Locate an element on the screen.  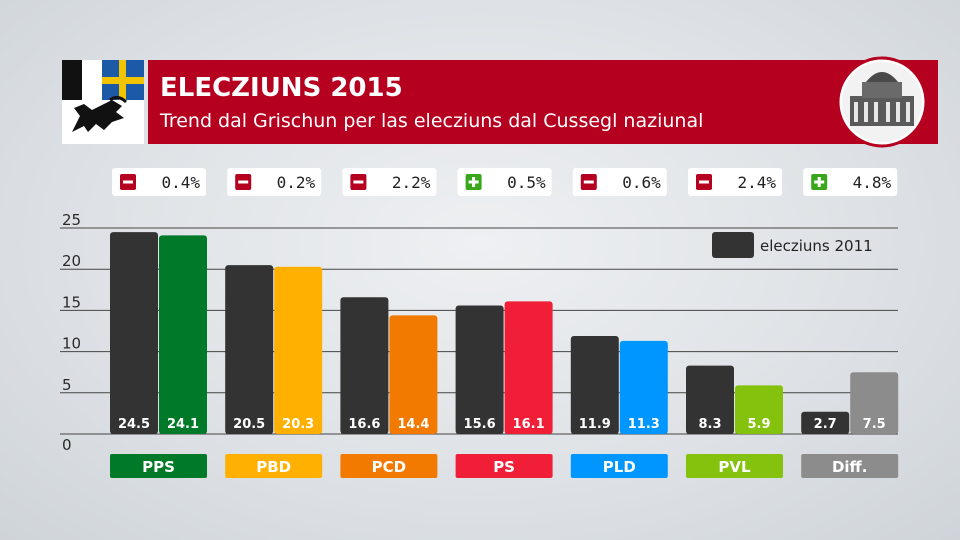
bar-2015-pbd is located at coordinates (298, 350).